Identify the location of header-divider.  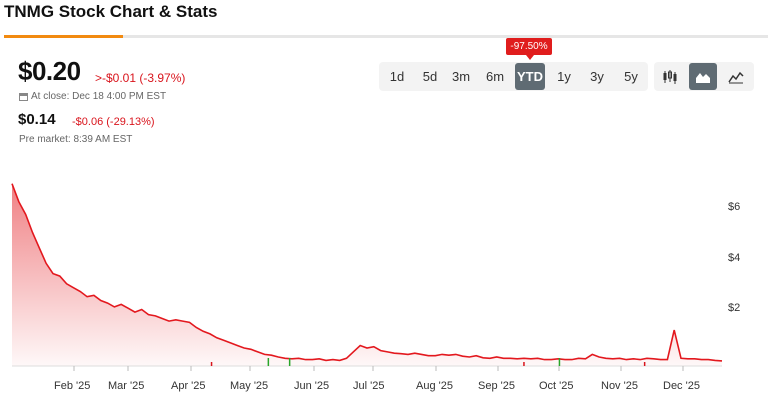
(386, 36).